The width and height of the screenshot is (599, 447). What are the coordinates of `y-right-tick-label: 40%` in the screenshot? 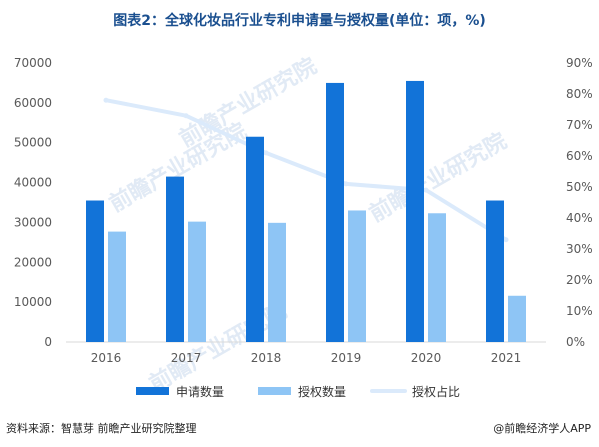 It's located at (579, 218).